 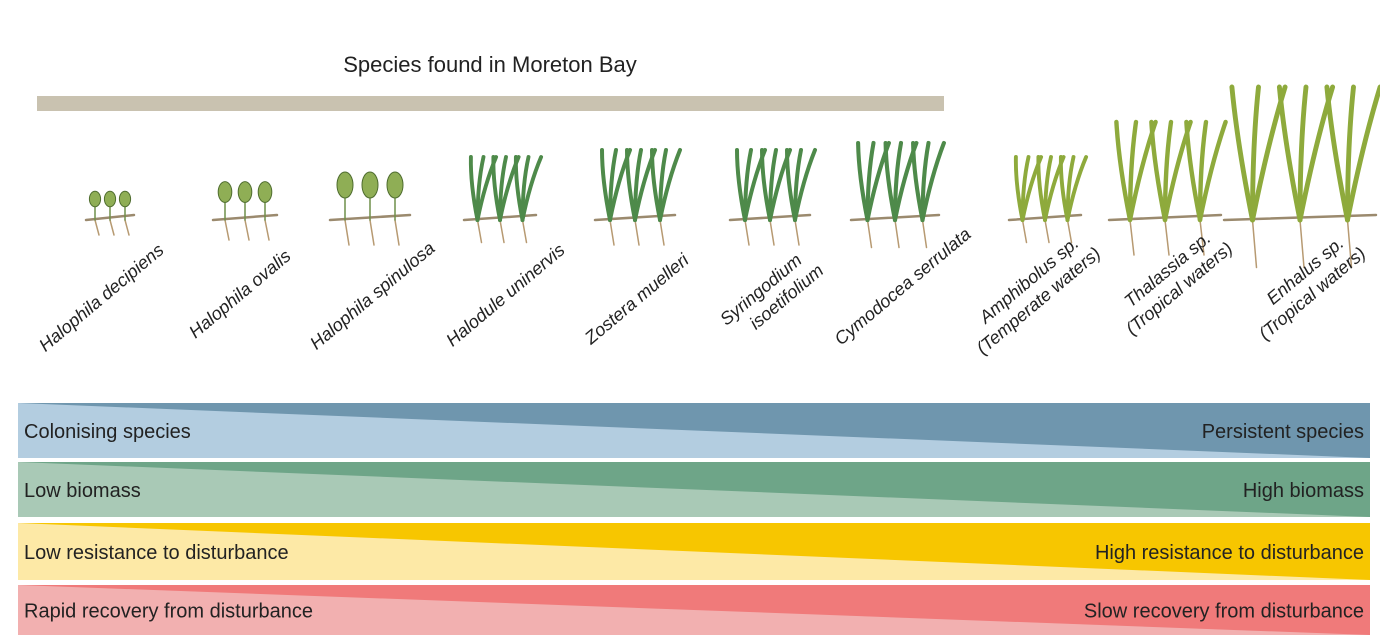 I want to click on gradient-right-label: High biomass, so click(x=1303, y=491).